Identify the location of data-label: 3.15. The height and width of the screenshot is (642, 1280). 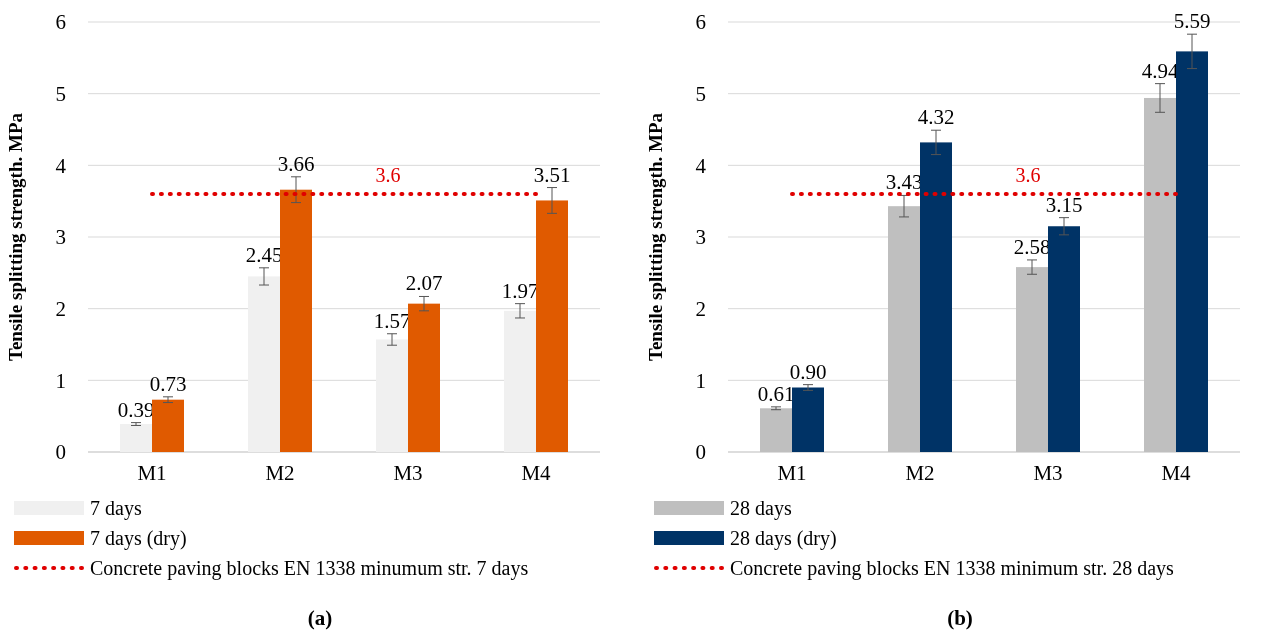
(1064, 204).